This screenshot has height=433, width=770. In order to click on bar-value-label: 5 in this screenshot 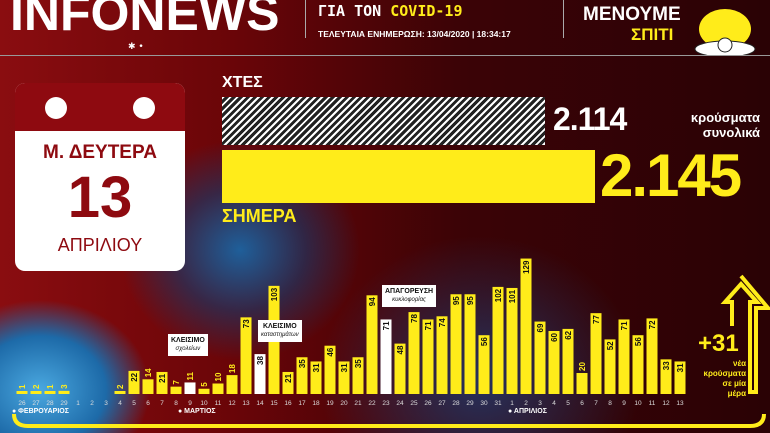, I will do `click(204, 384)`.